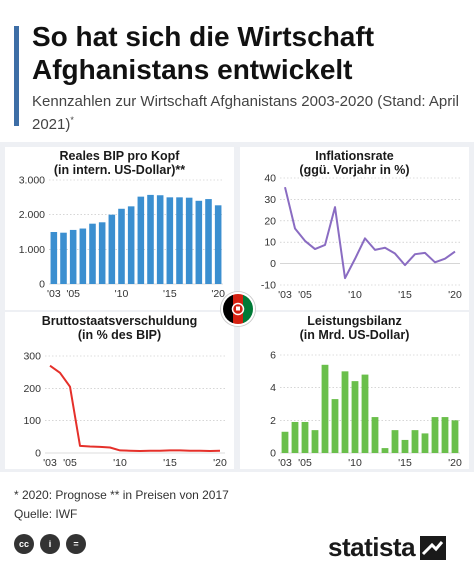  What do you see at coordinates (354, 156) in the screenshot?
I see `chart-title-line: Inflationsrate` at bounding box center [354, 156].